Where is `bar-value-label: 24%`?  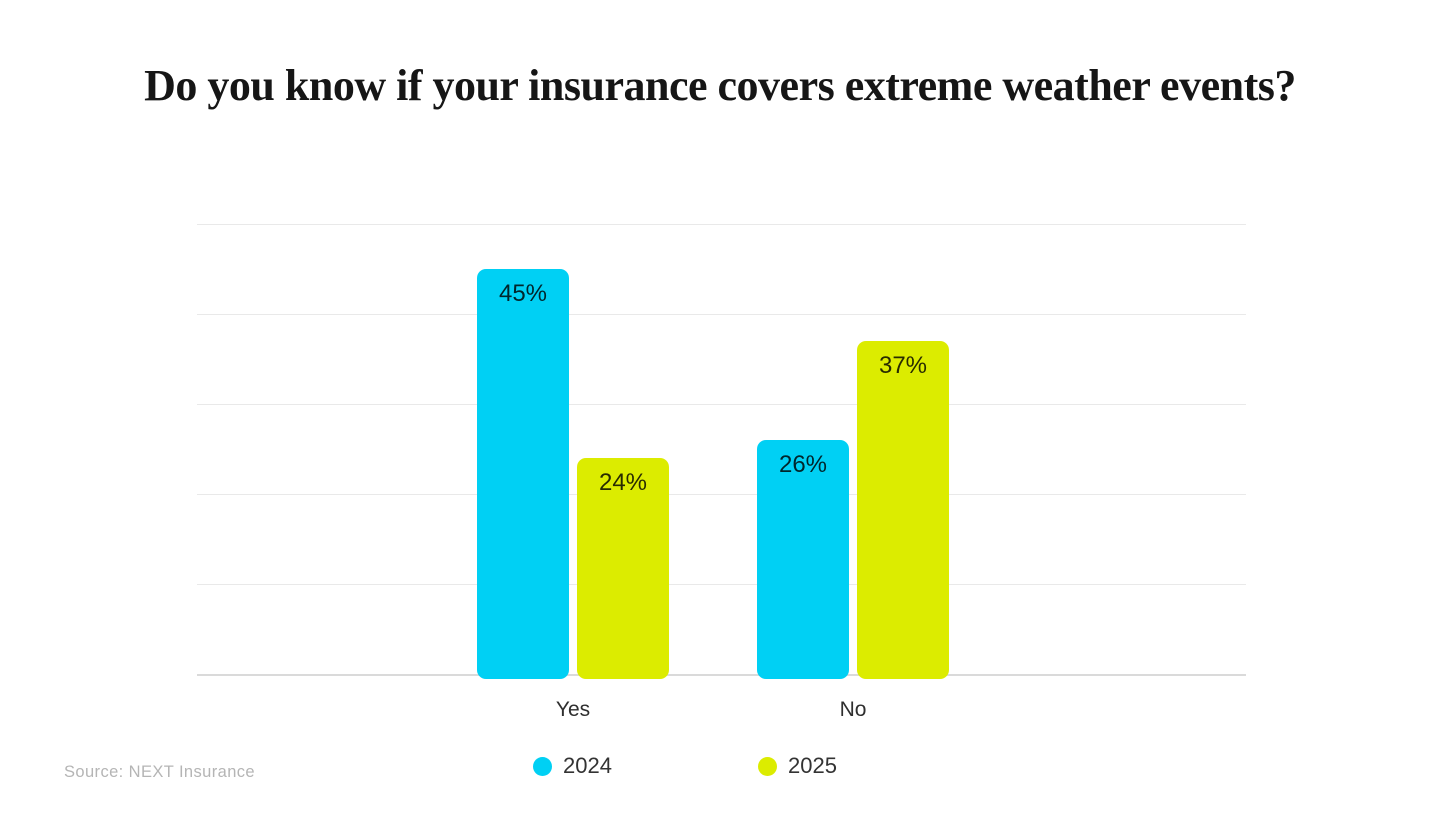
bar-value-label: 24% is located at coordinates (623, 482).